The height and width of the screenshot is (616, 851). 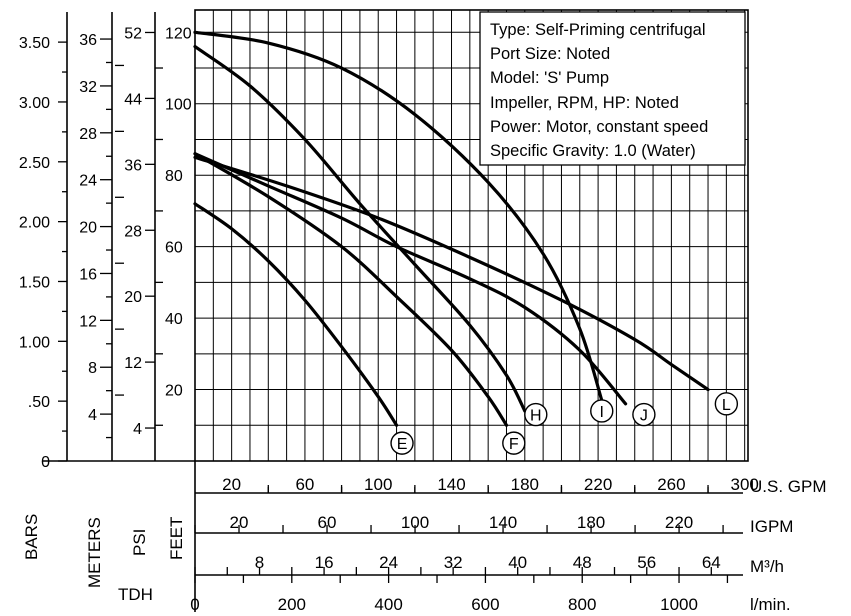 What do you see at coordinates (174, 391) in the screenshot?
I see `feet-tick-label: 20` at bounding box center [174, 391].